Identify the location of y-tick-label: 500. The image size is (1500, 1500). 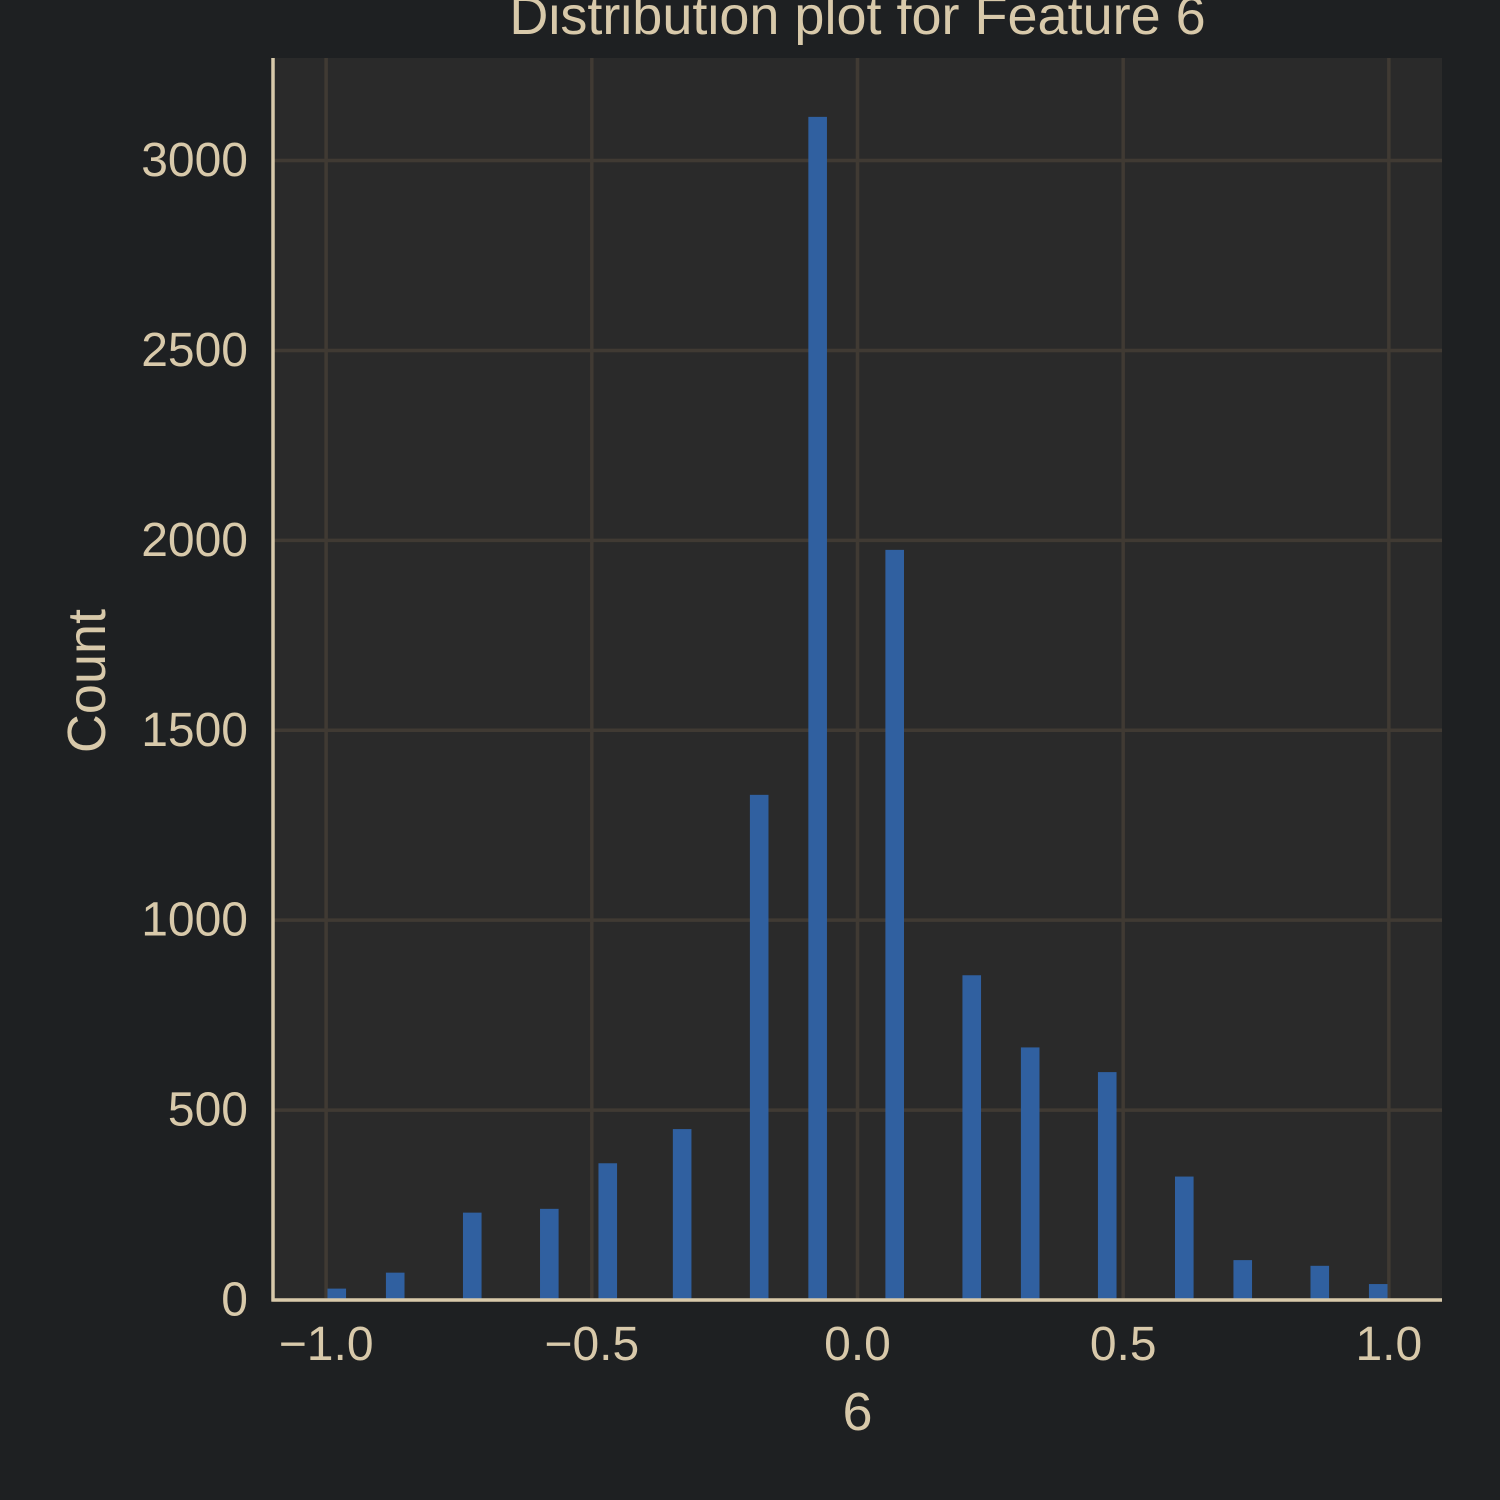
(208, 1110).